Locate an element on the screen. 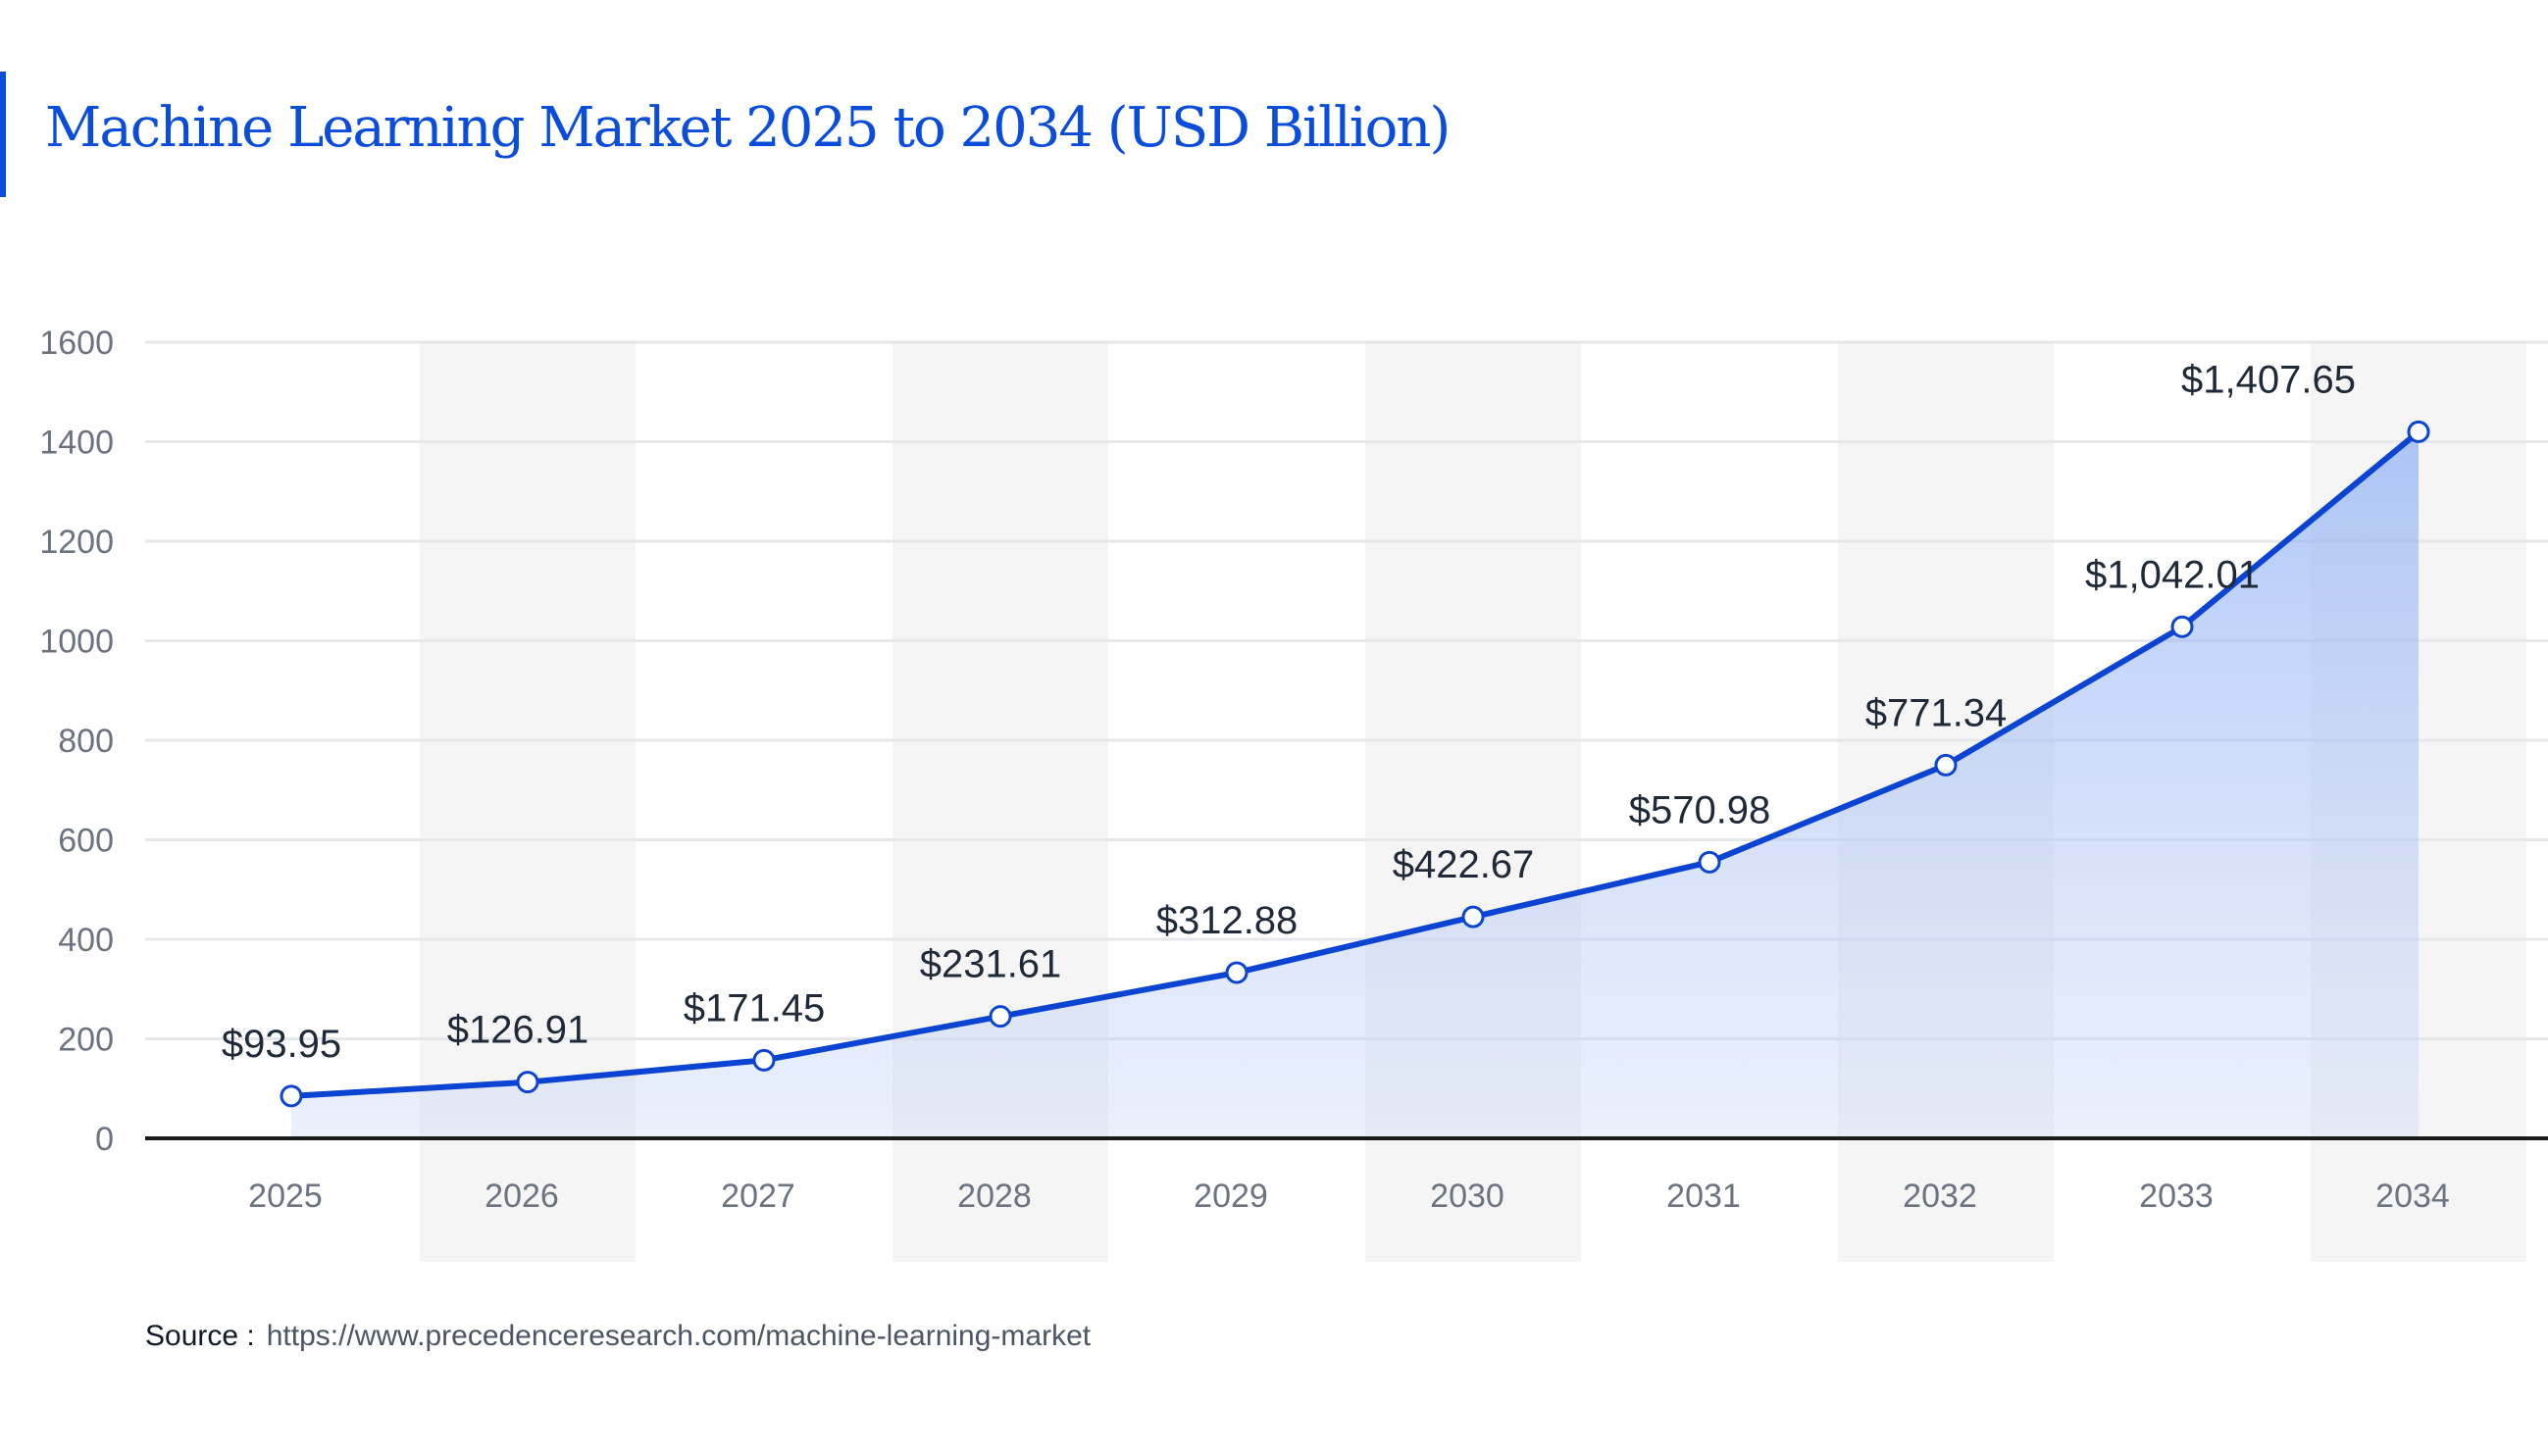 This screenshot has height=1456, width=2548. data-label-2029: $312.88 is located at coordinates (1227, 920).